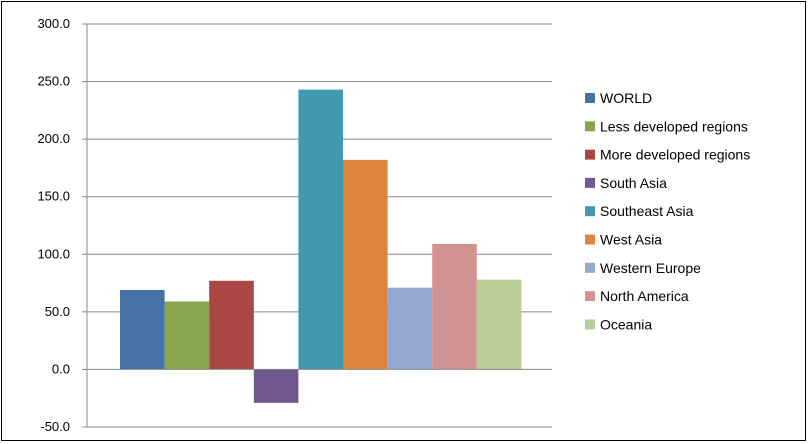 The width and height of the screenshot is (809, 444). What do you see at coordinates (53, 253) in the screenshot?
I see `y-tick-label: 100.0` at bounding box center [53, 253].